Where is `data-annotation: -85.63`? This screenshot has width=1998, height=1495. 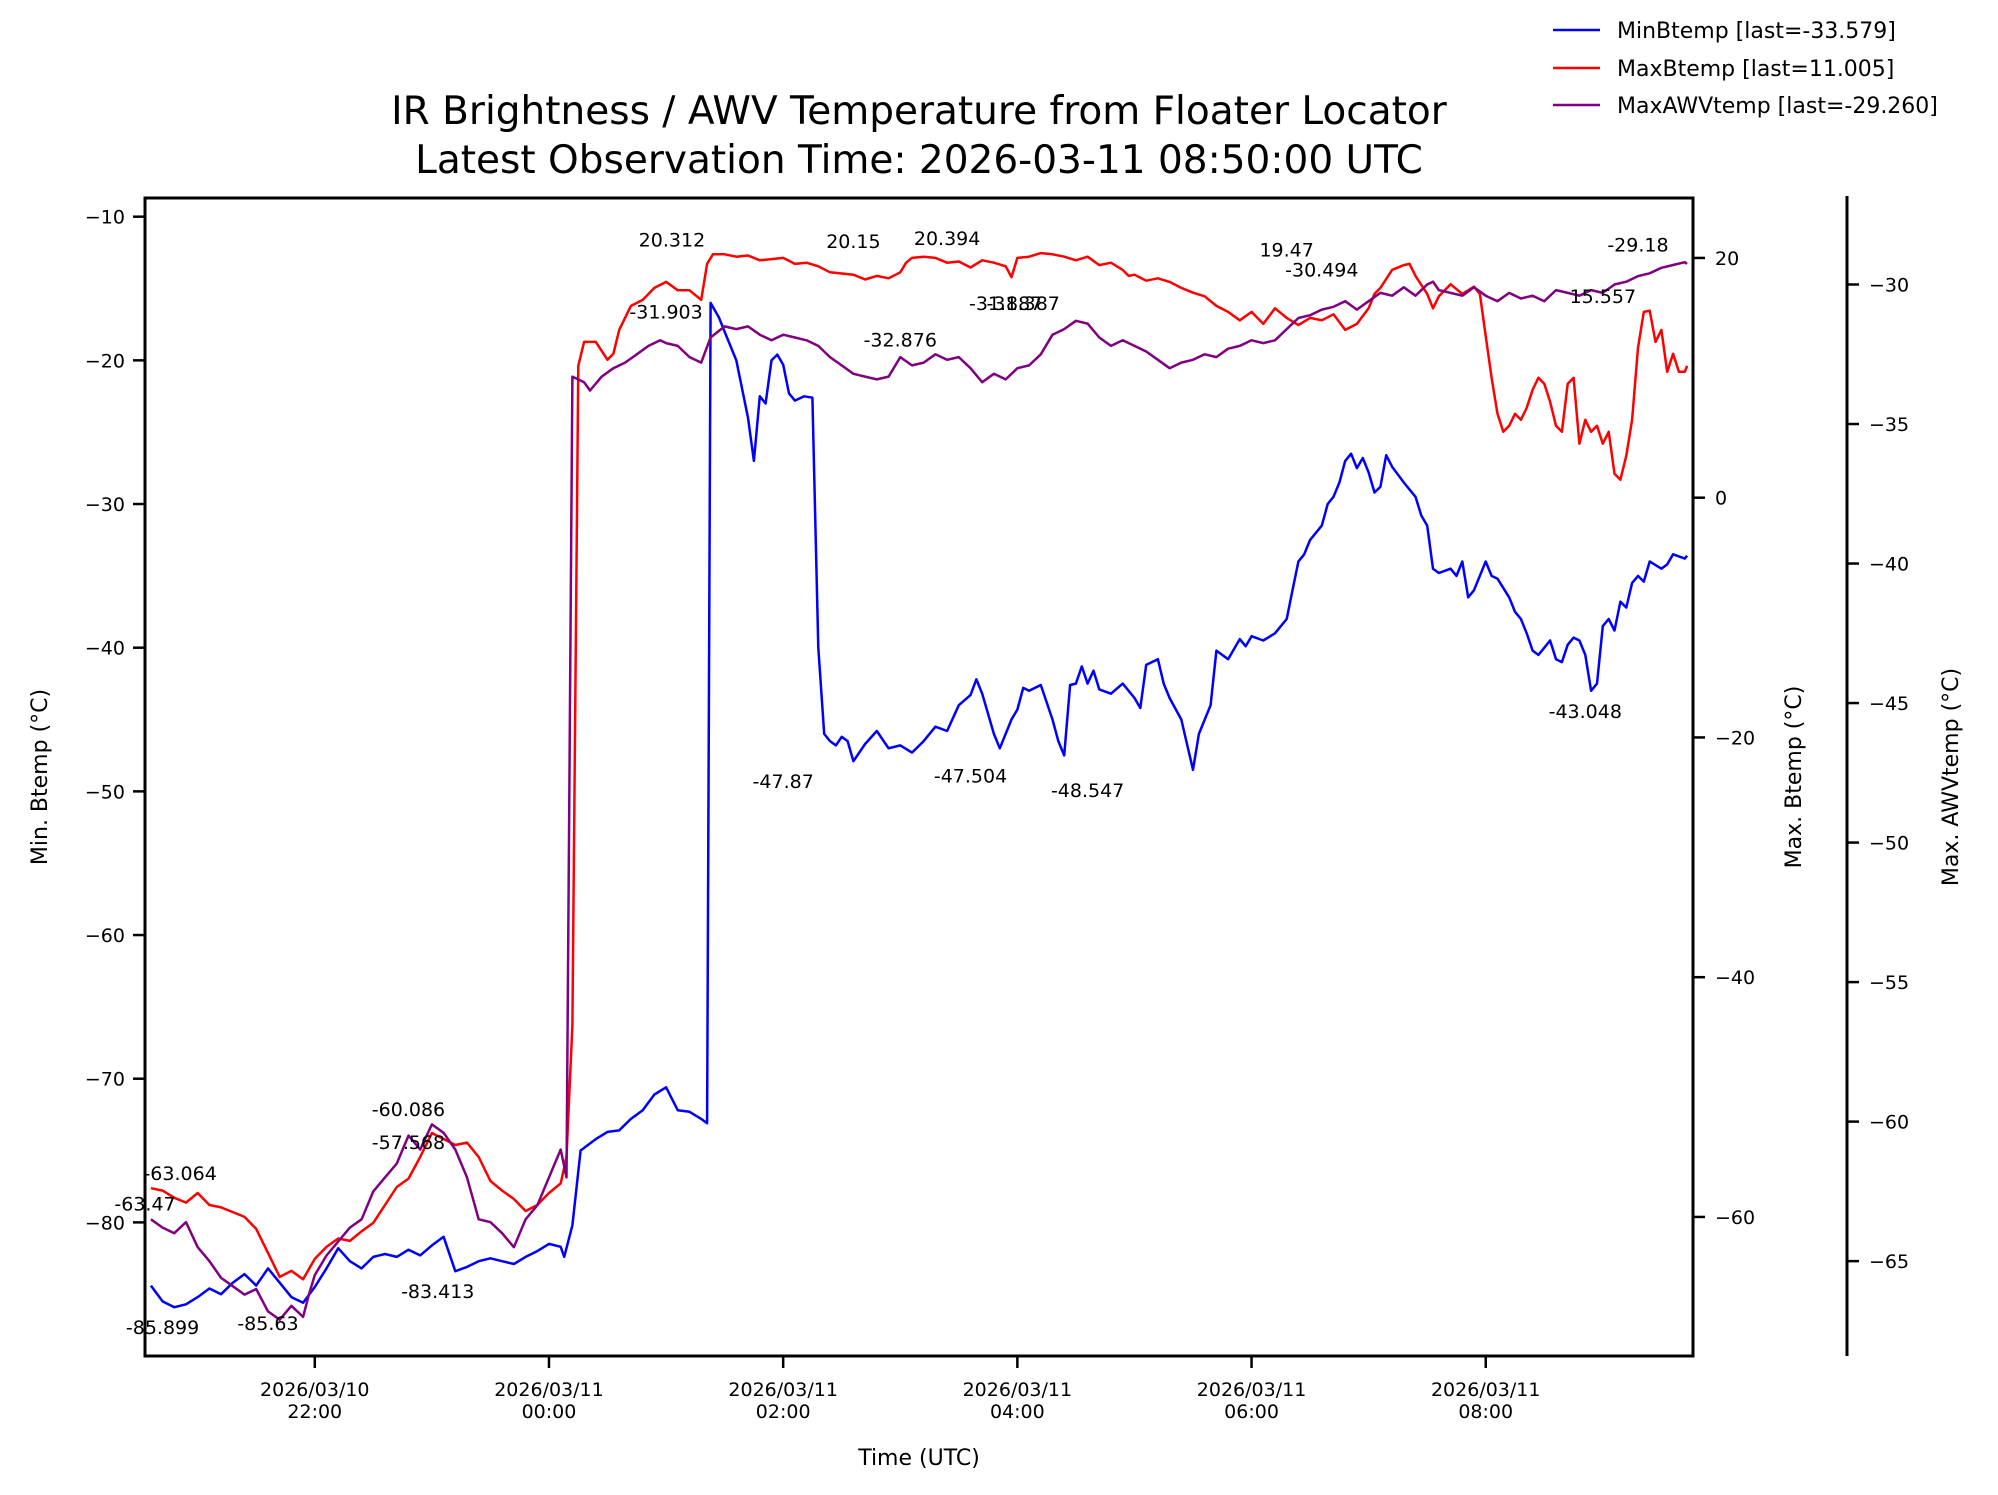 data-annotation: -85.63 is located at coordinates (267, 1324).